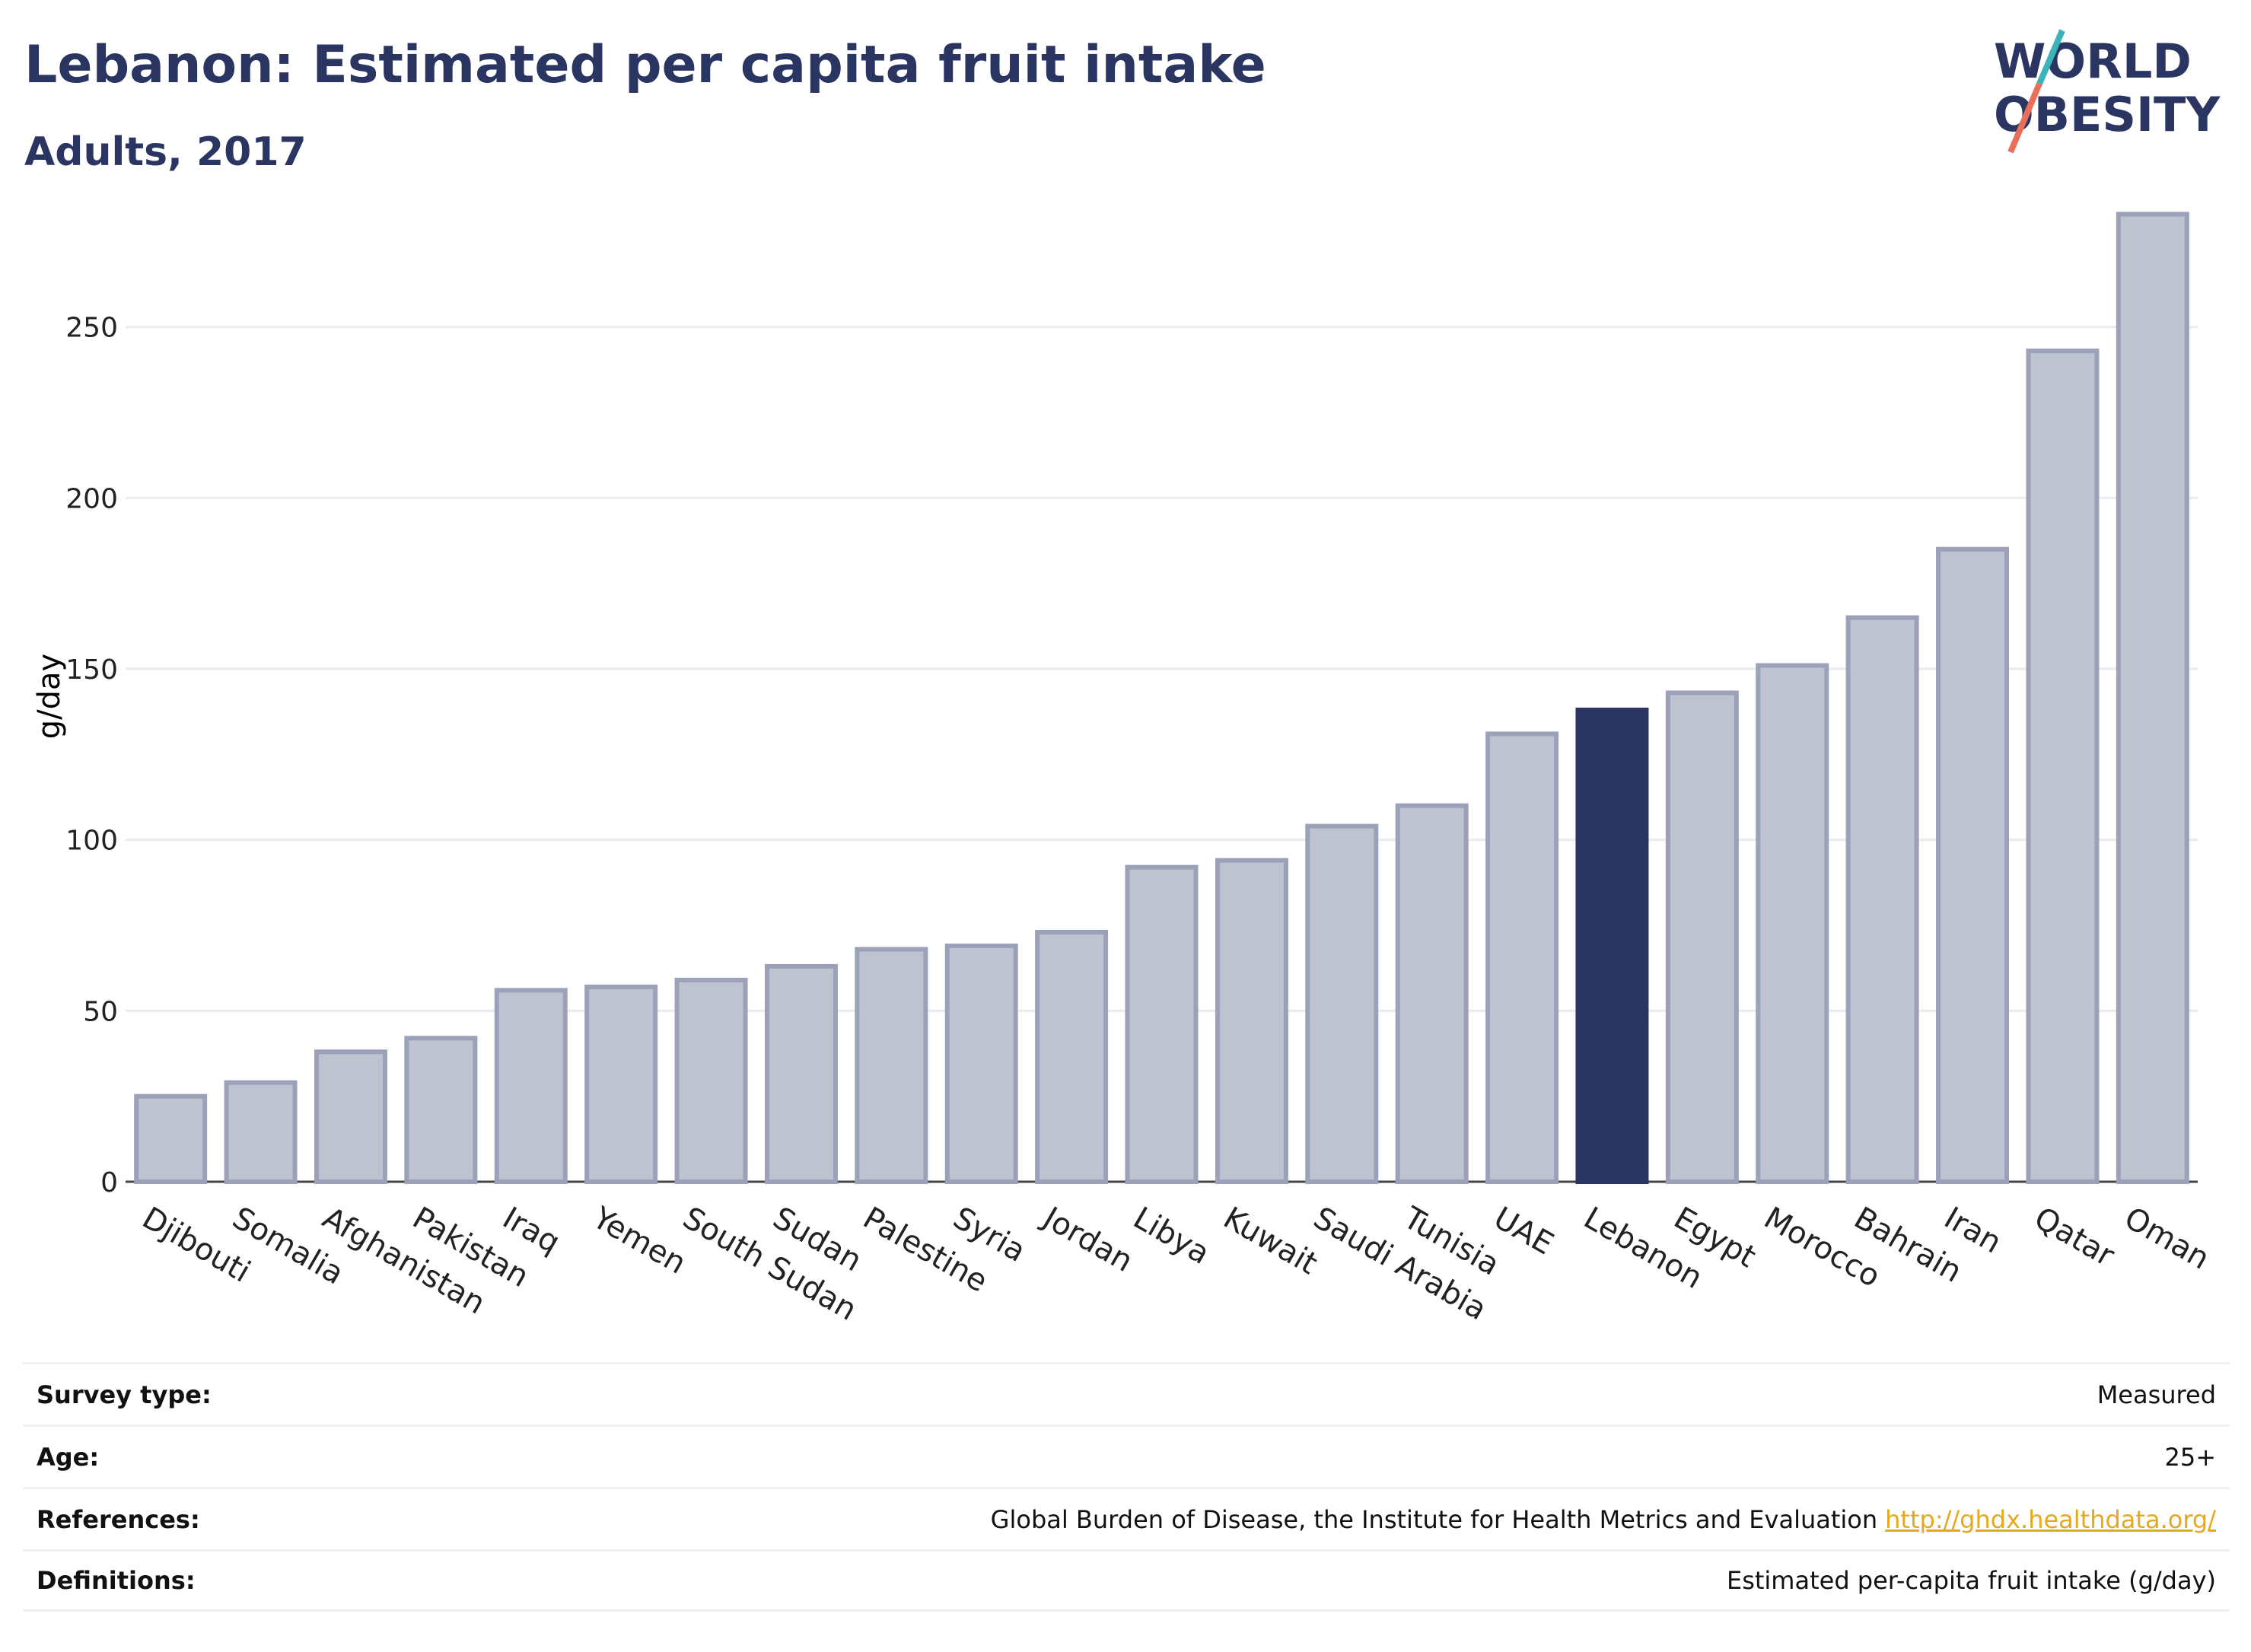  I want to click on reference-link: http://ghdx.healthdata.org/, so click(2050, 1519).